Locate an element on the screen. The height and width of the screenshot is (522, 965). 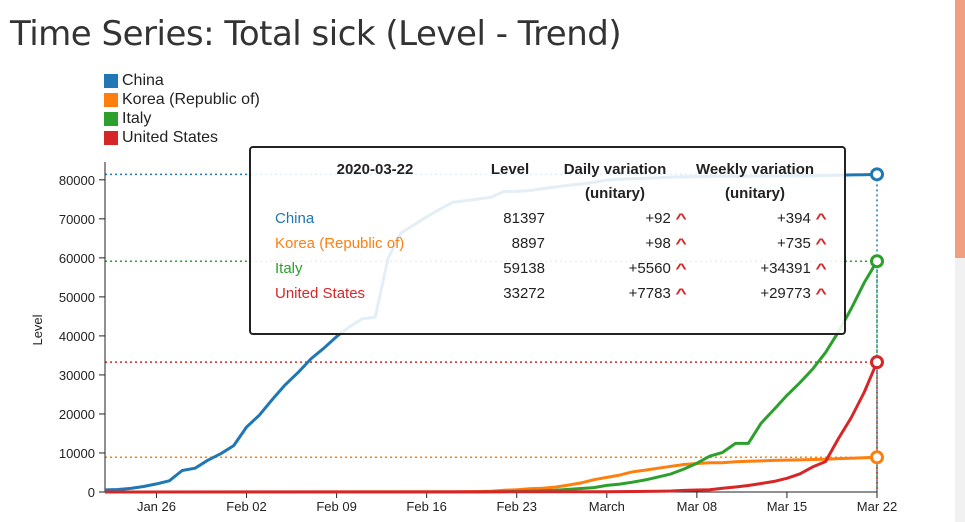
x-tick-label: Feb 16 is located at coordinates (426, 506).